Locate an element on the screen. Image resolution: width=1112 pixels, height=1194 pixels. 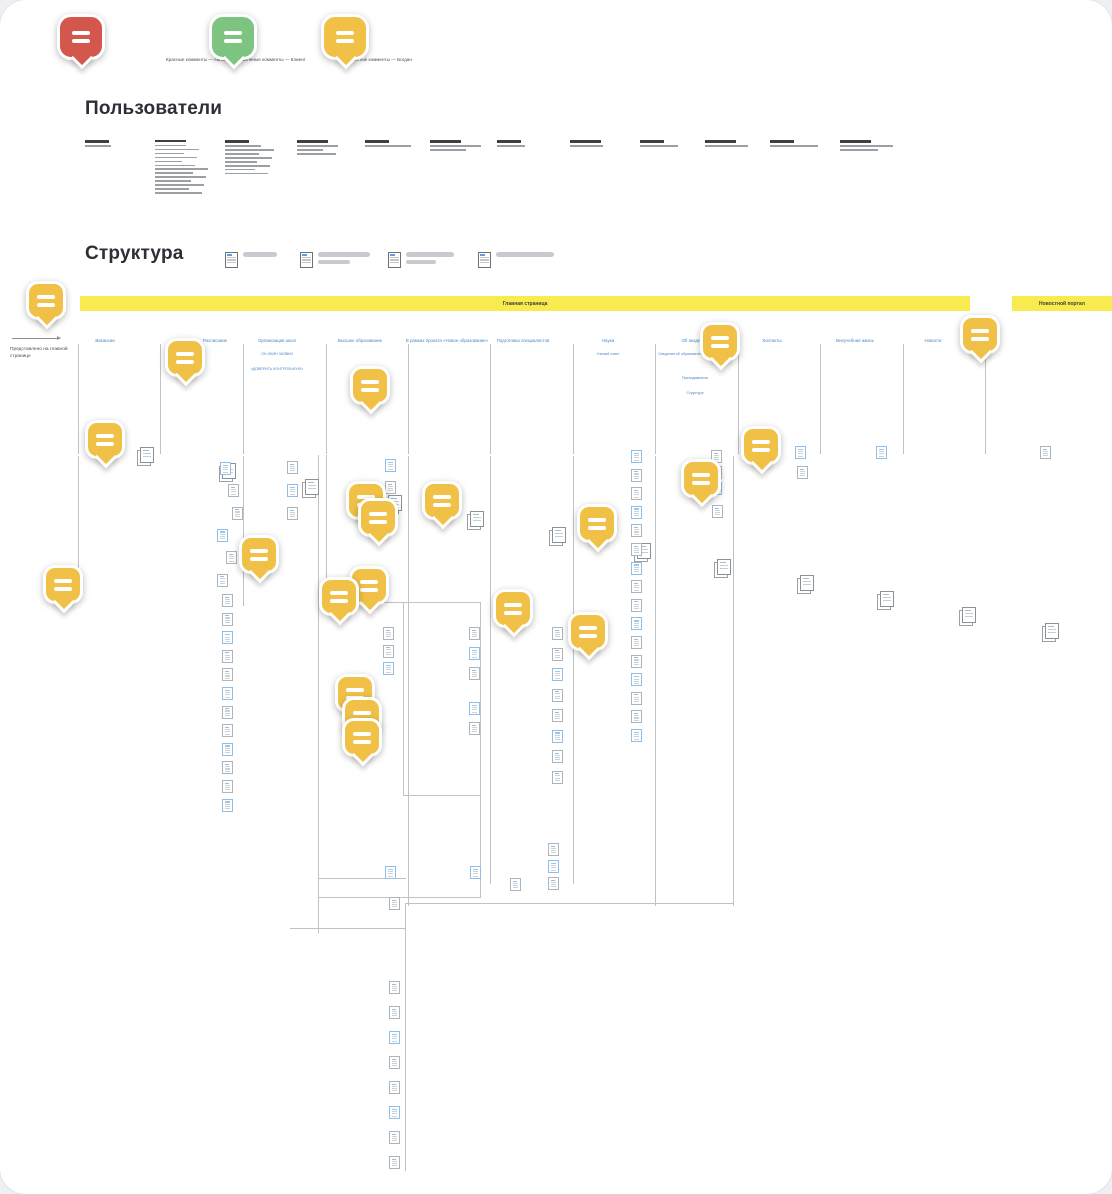
green-legend-pin is located at coordinates (233, 42).